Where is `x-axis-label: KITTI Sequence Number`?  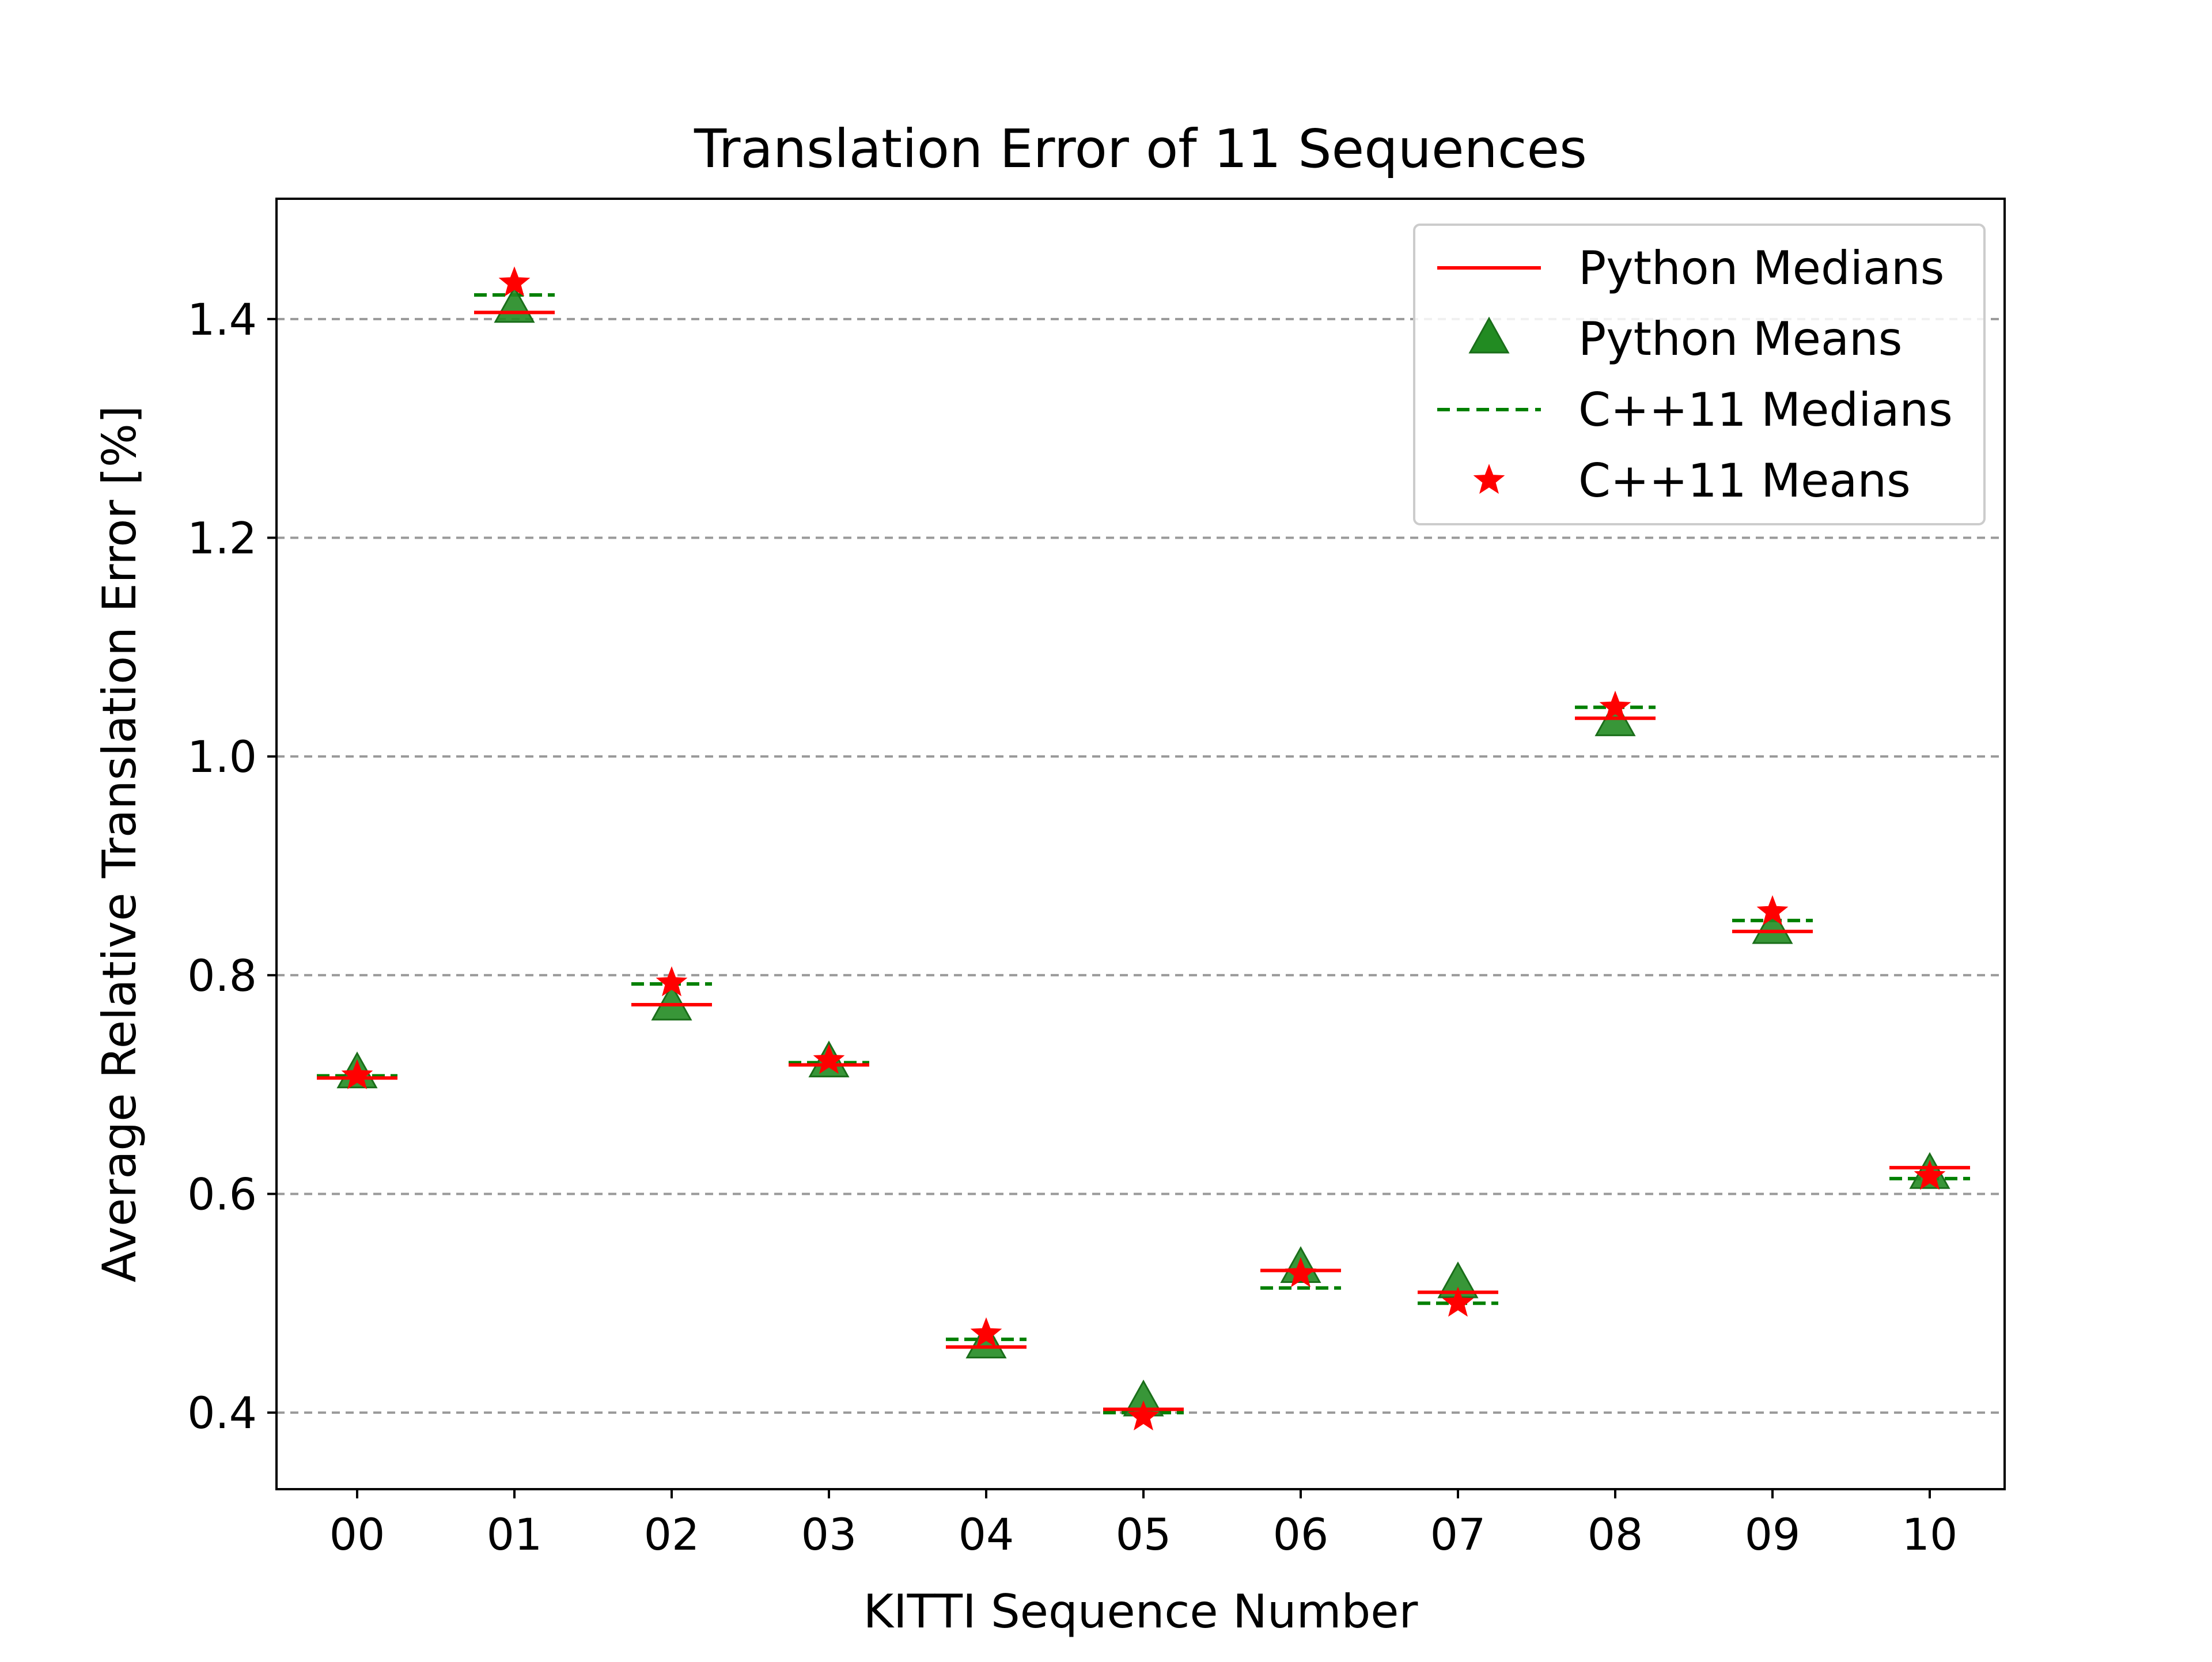
x-axis-label: KITTI Sequence Number is located at coordinates (1140, 1612).